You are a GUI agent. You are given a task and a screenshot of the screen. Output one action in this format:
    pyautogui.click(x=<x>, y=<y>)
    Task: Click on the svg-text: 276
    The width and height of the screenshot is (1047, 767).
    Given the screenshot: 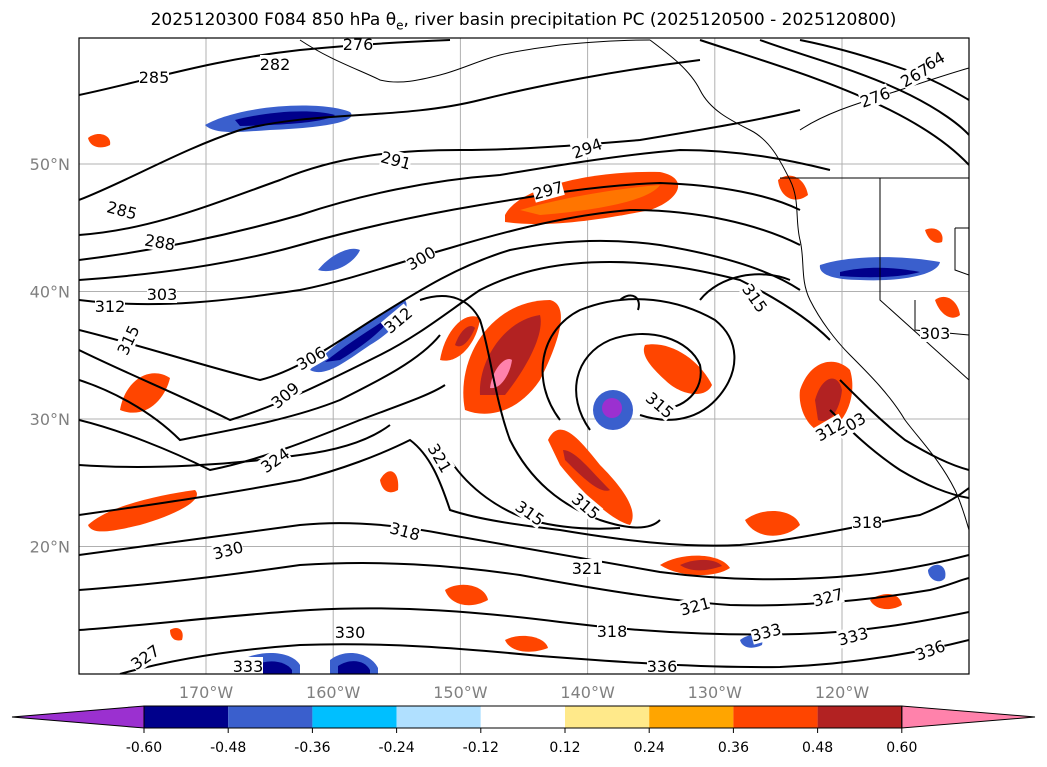 What is the action you would take?
    pyautogui.click(x=358, y=44)
    